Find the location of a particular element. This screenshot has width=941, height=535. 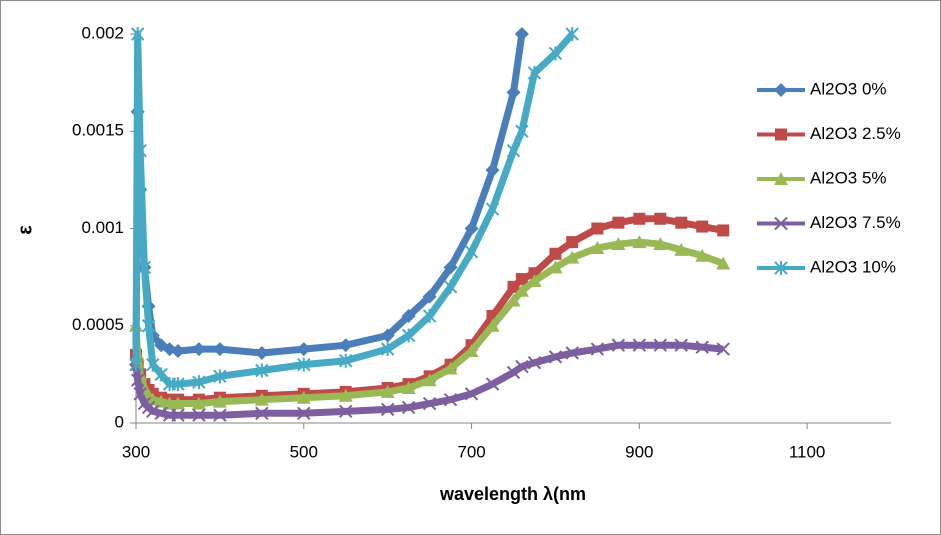

x-tick-label: 1100 is located at coordinates (807, 451).